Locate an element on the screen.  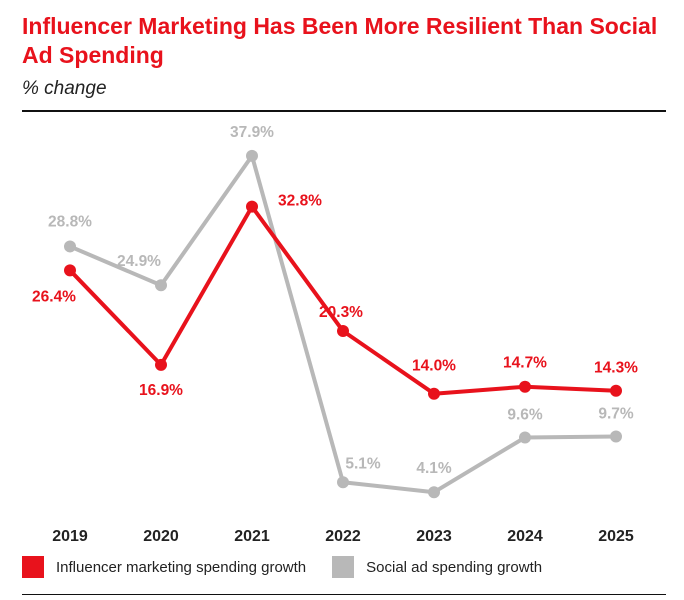
bottom-rule is located at coordinates (344, 594).